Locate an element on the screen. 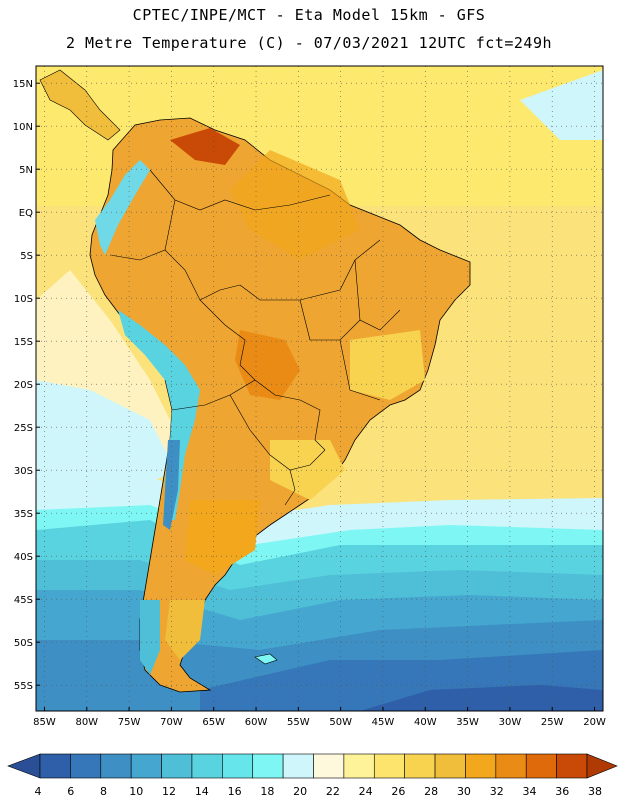 Image resolution: width=618 pixels, height=800 pixels. colorbar-label: 4 is located at coordinates (38, 791).